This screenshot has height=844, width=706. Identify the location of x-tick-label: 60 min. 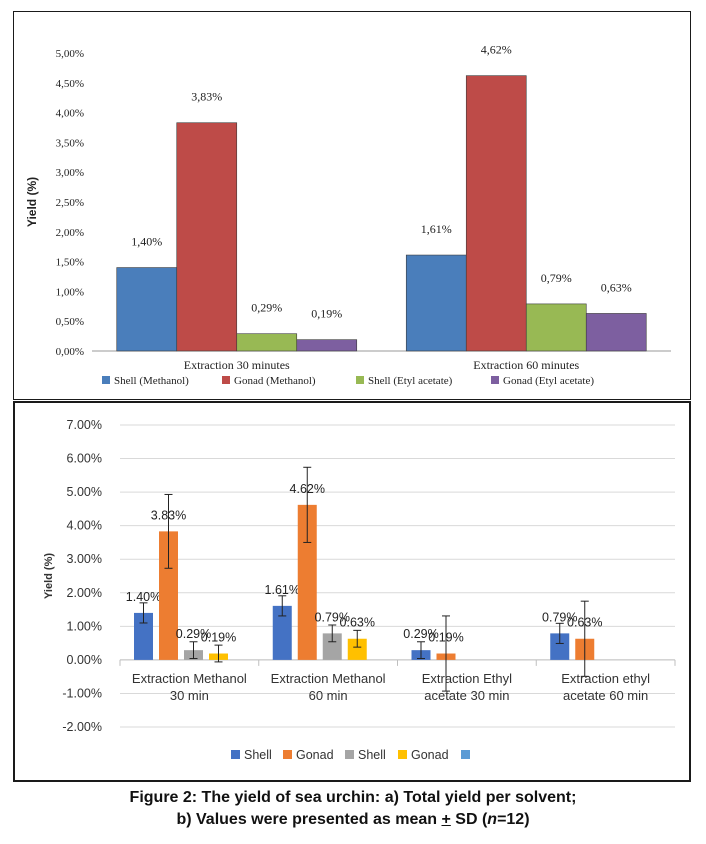
(328, 695).